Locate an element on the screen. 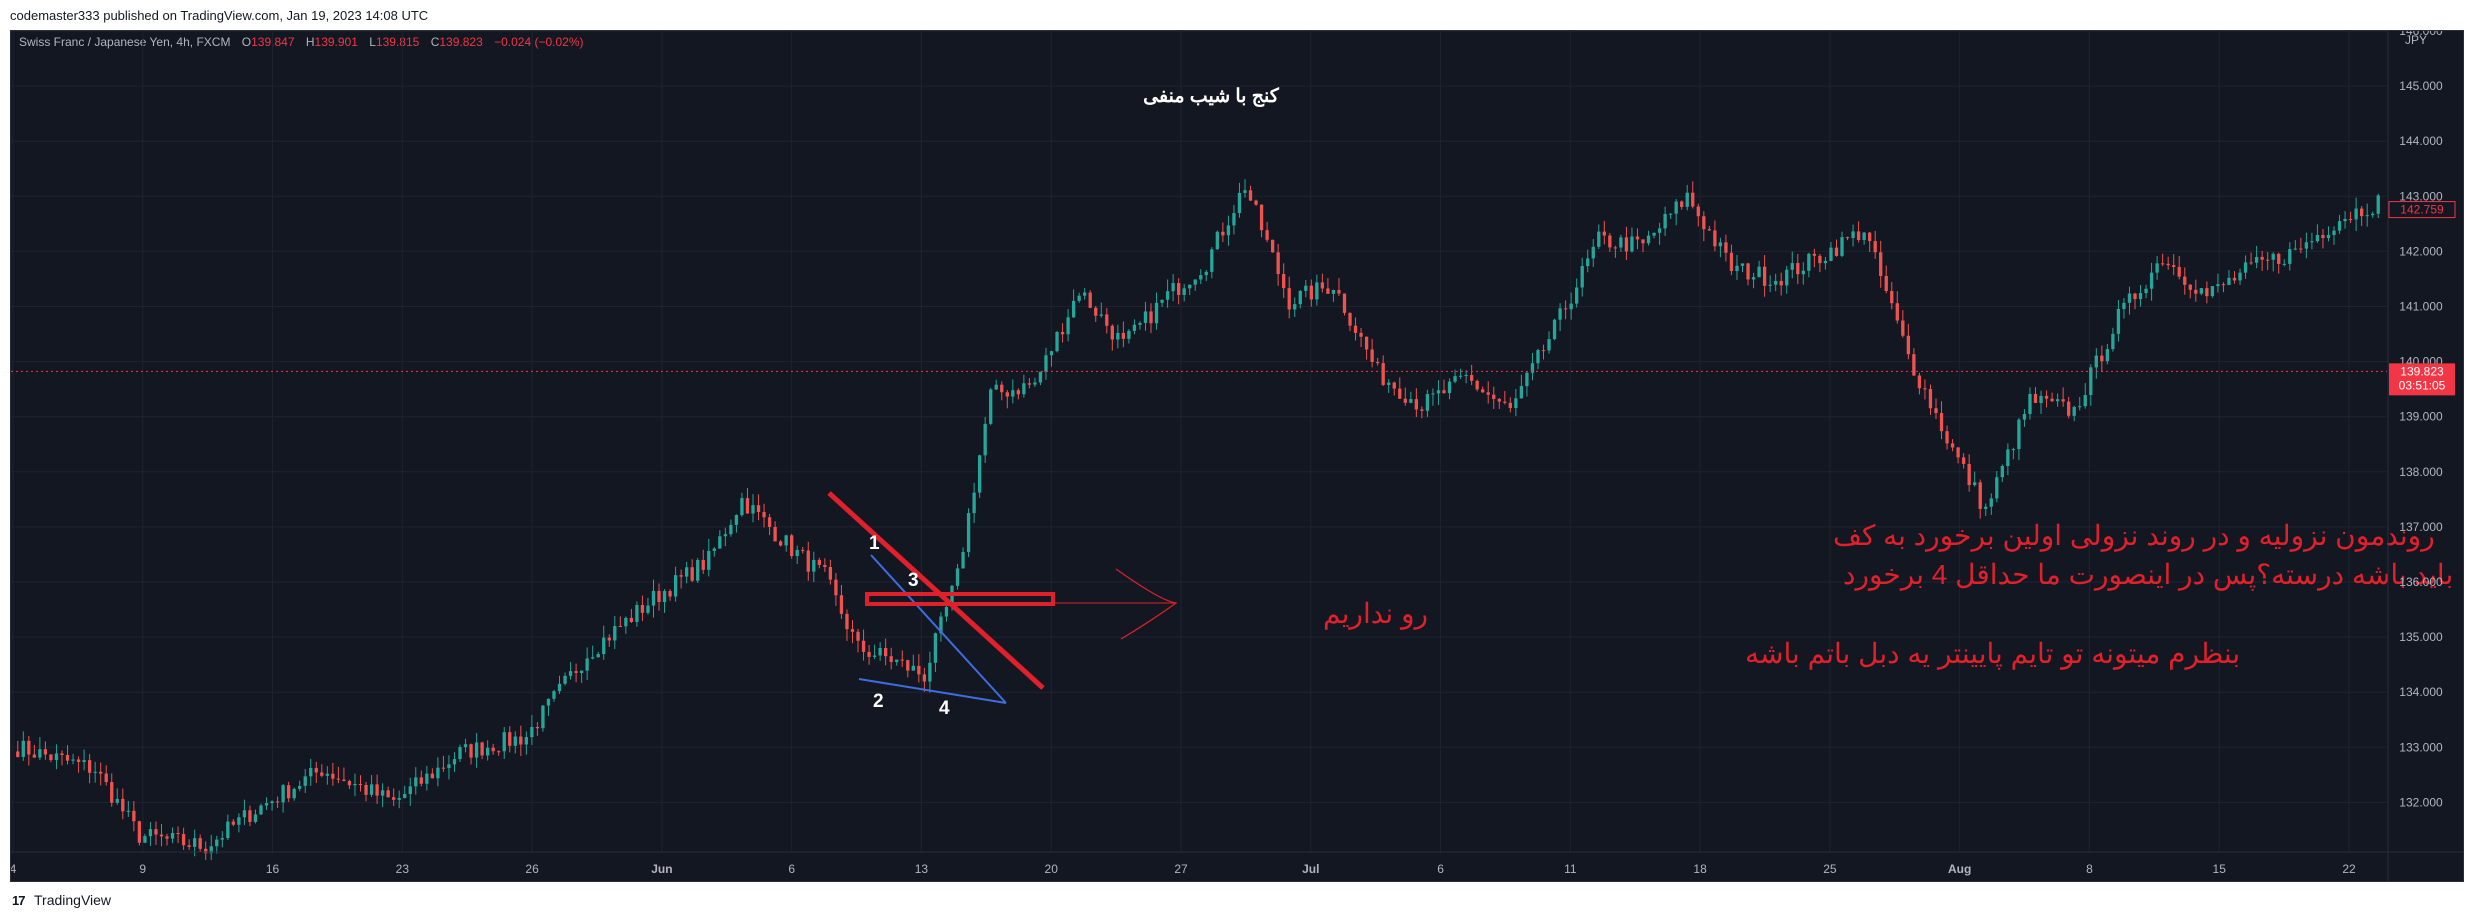 The image size is (2474, 914). symbol-label: Swiss Franc / Japanese Yen, 4h, FXCM is located at coordinates (125, 42).